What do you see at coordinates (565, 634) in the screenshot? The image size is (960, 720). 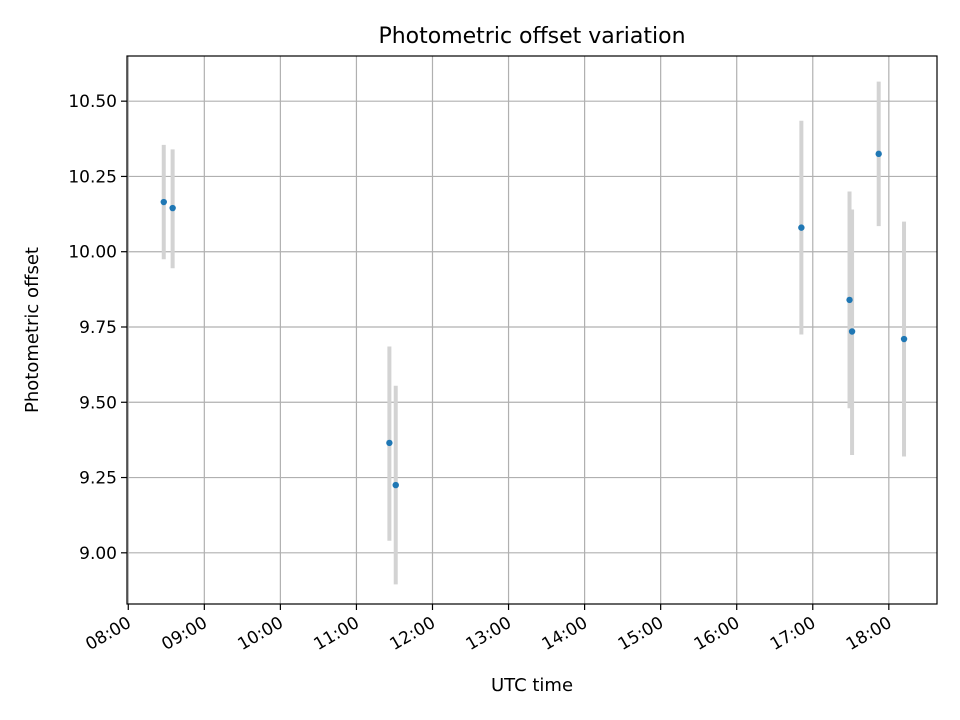 I see `x-tick-label: 14:00` at bounding box center [565, 634].